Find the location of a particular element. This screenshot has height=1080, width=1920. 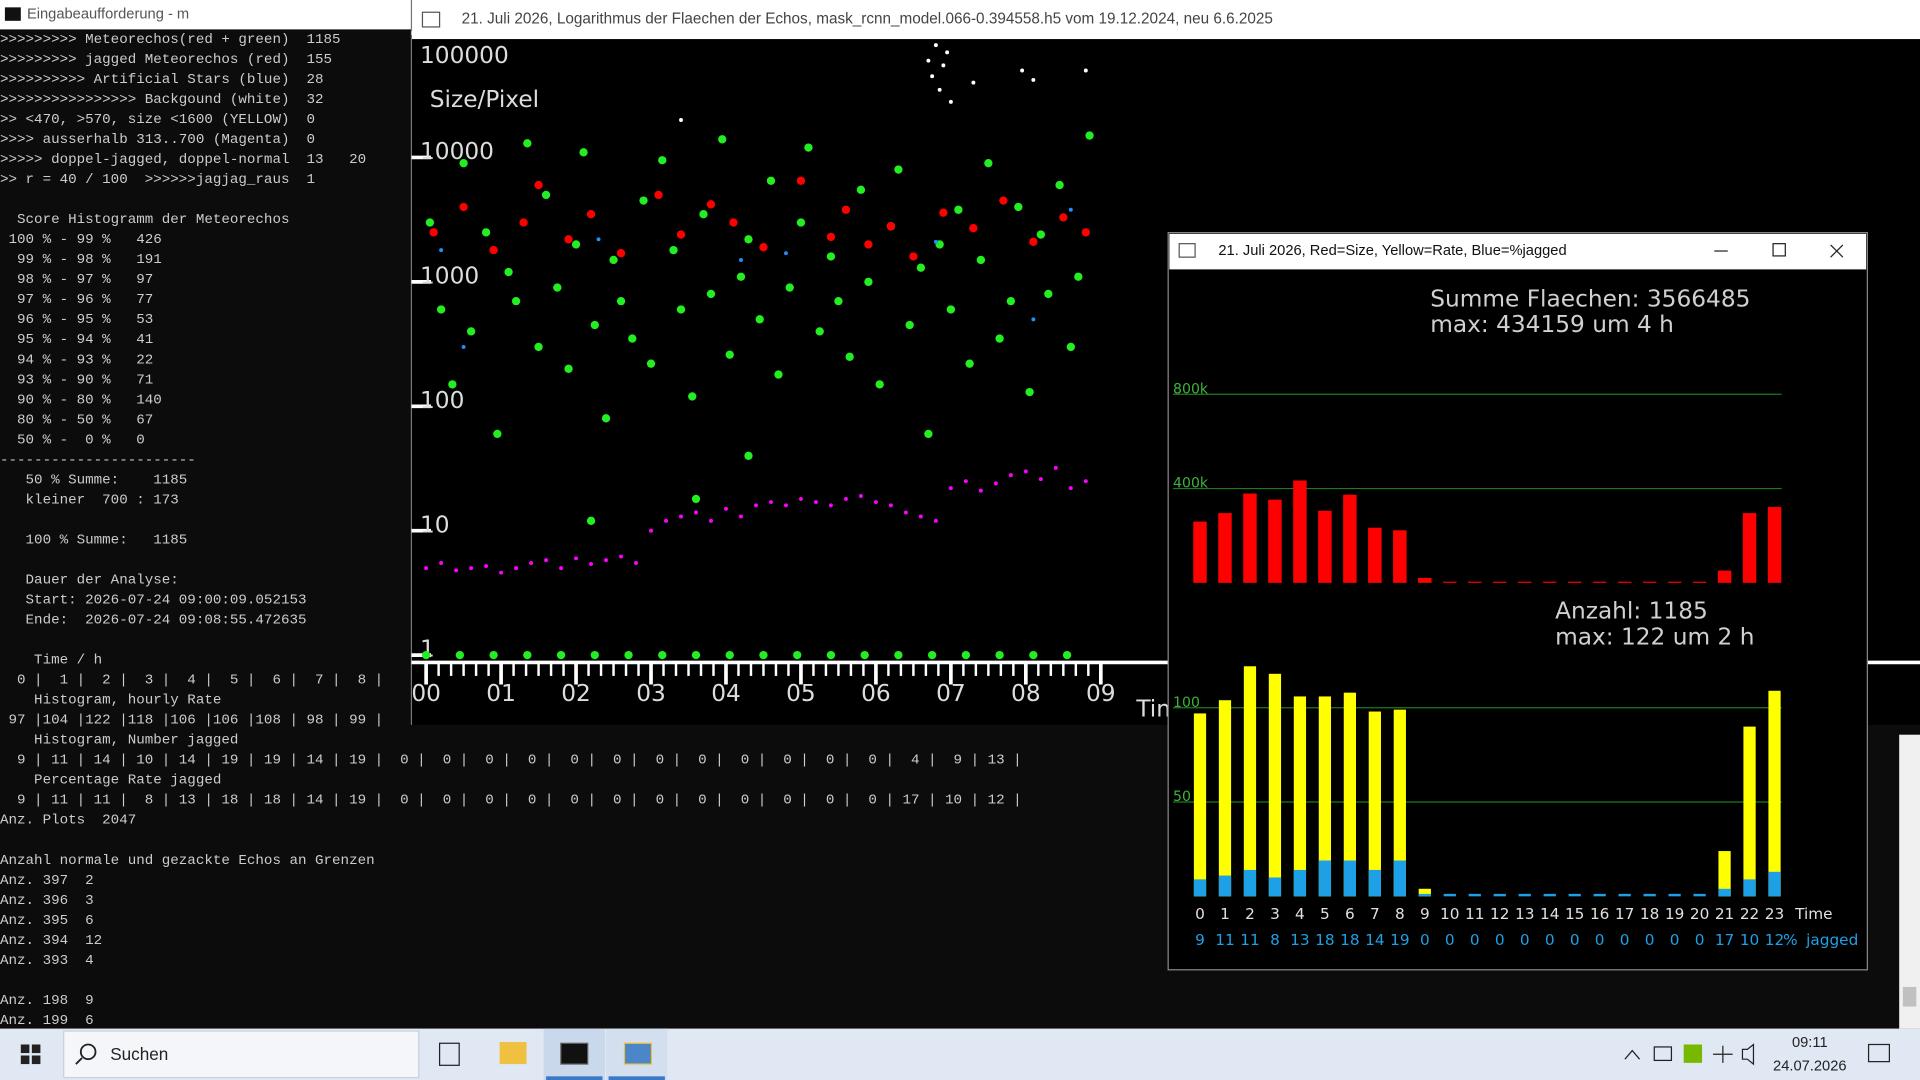

console-icon is located at coordinates (12, 14).